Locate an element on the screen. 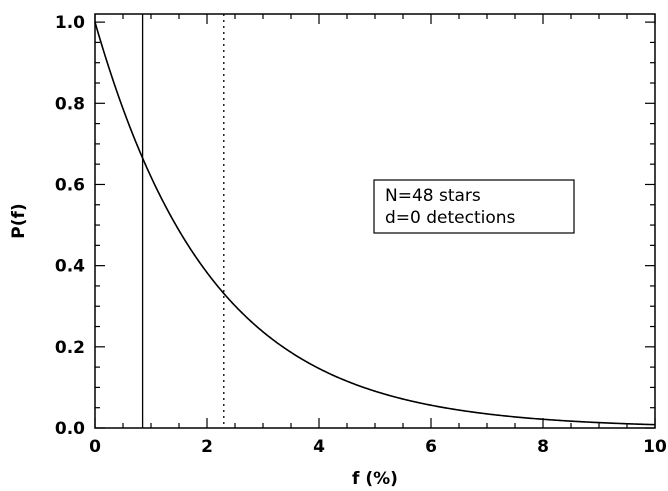  y-axis-title: P(f) is located at coordinates (19, 220).